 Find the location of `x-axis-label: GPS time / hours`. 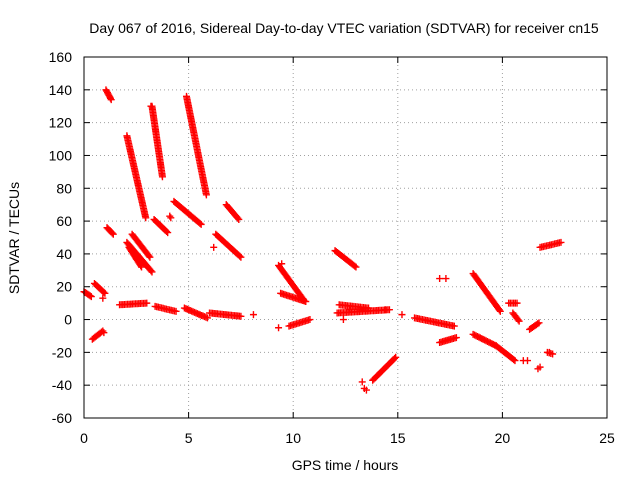

x-axis-label: GPS time / hours is located at coordinates (345, 465).